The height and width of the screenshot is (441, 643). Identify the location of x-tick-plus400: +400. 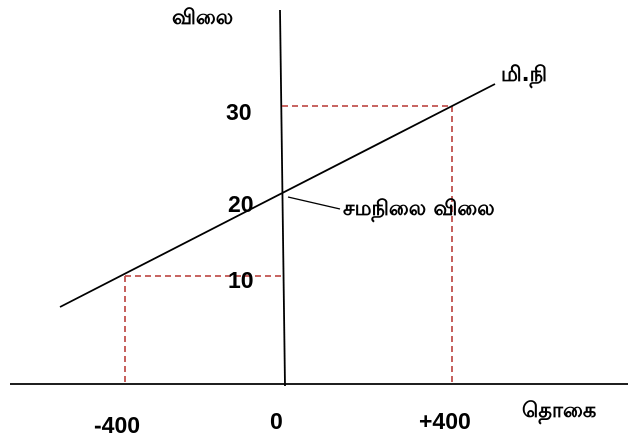
(445, 421).